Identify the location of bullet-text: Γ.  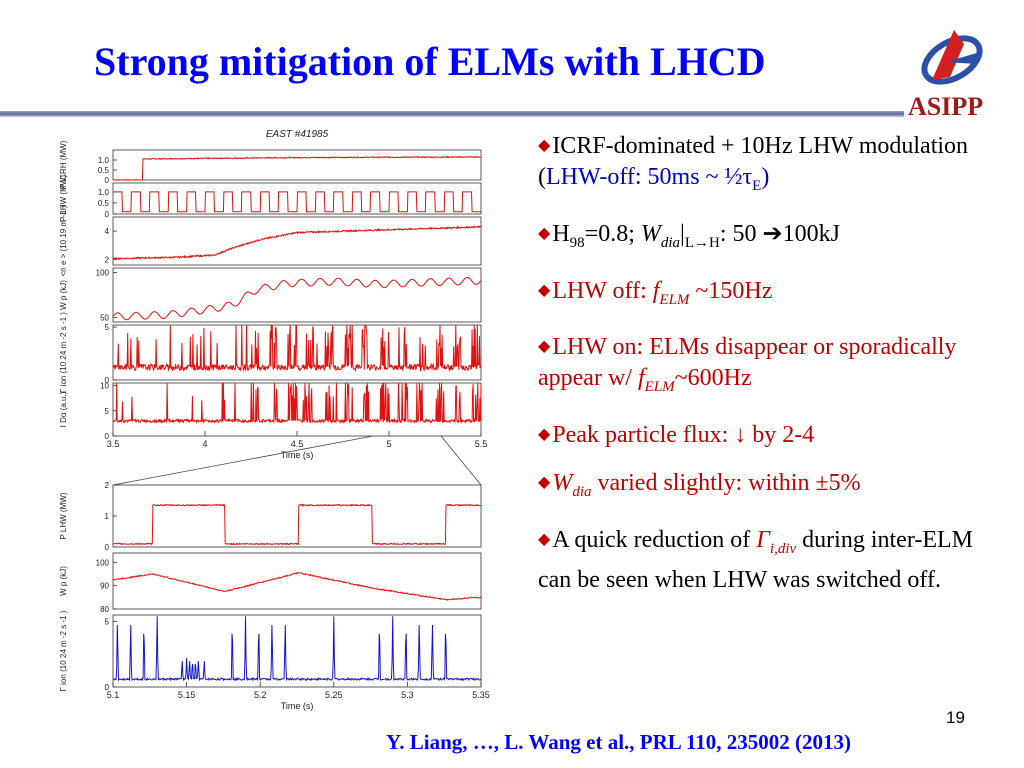
(763, 539).